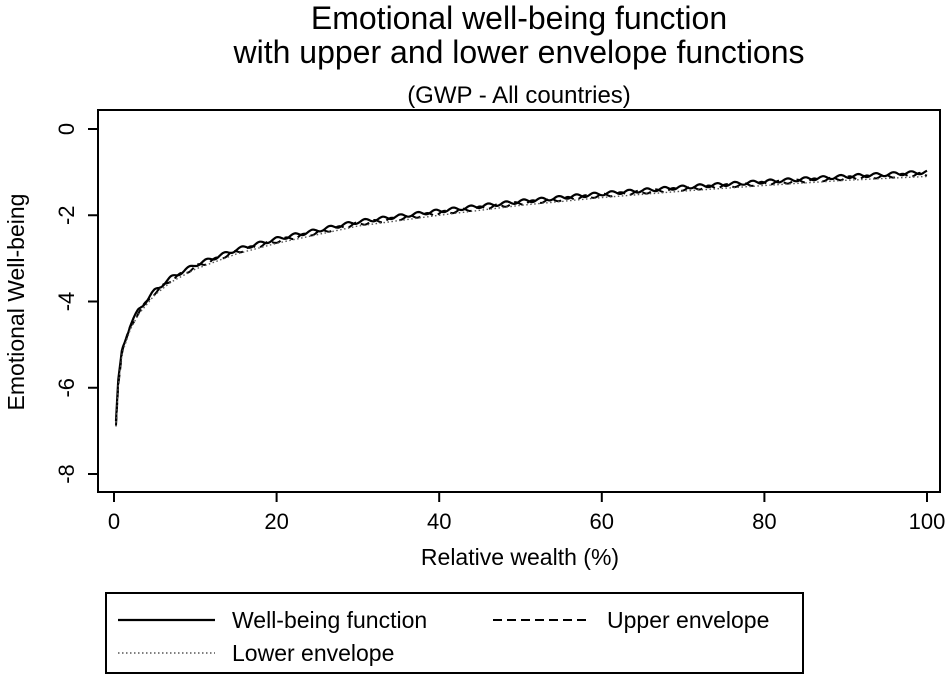 The width and height of the screenshot is (950, 681). What do you see at coordinates (764, 521) in the screenshot?
I see `x-tick-label-80: 80` at bounding box center [764, 521].